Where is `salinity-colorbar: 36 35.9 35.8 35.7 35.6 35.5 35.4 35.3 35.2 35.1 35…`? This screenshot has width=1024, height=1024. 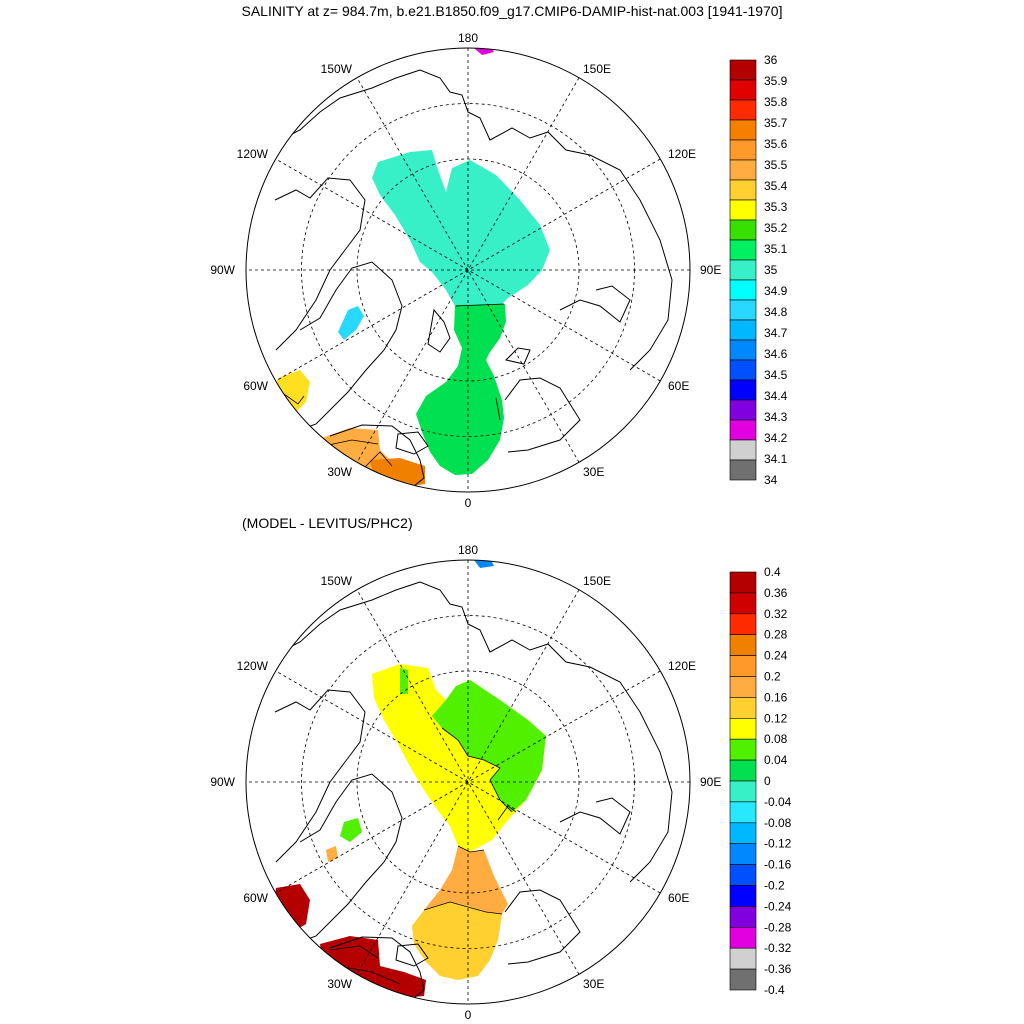 salinity-colorbar: 36 35.9 35.8 35.7 35.6 35.5 35.4 35.3 35.2 35.1 35… is located at coordinates (758, 270).